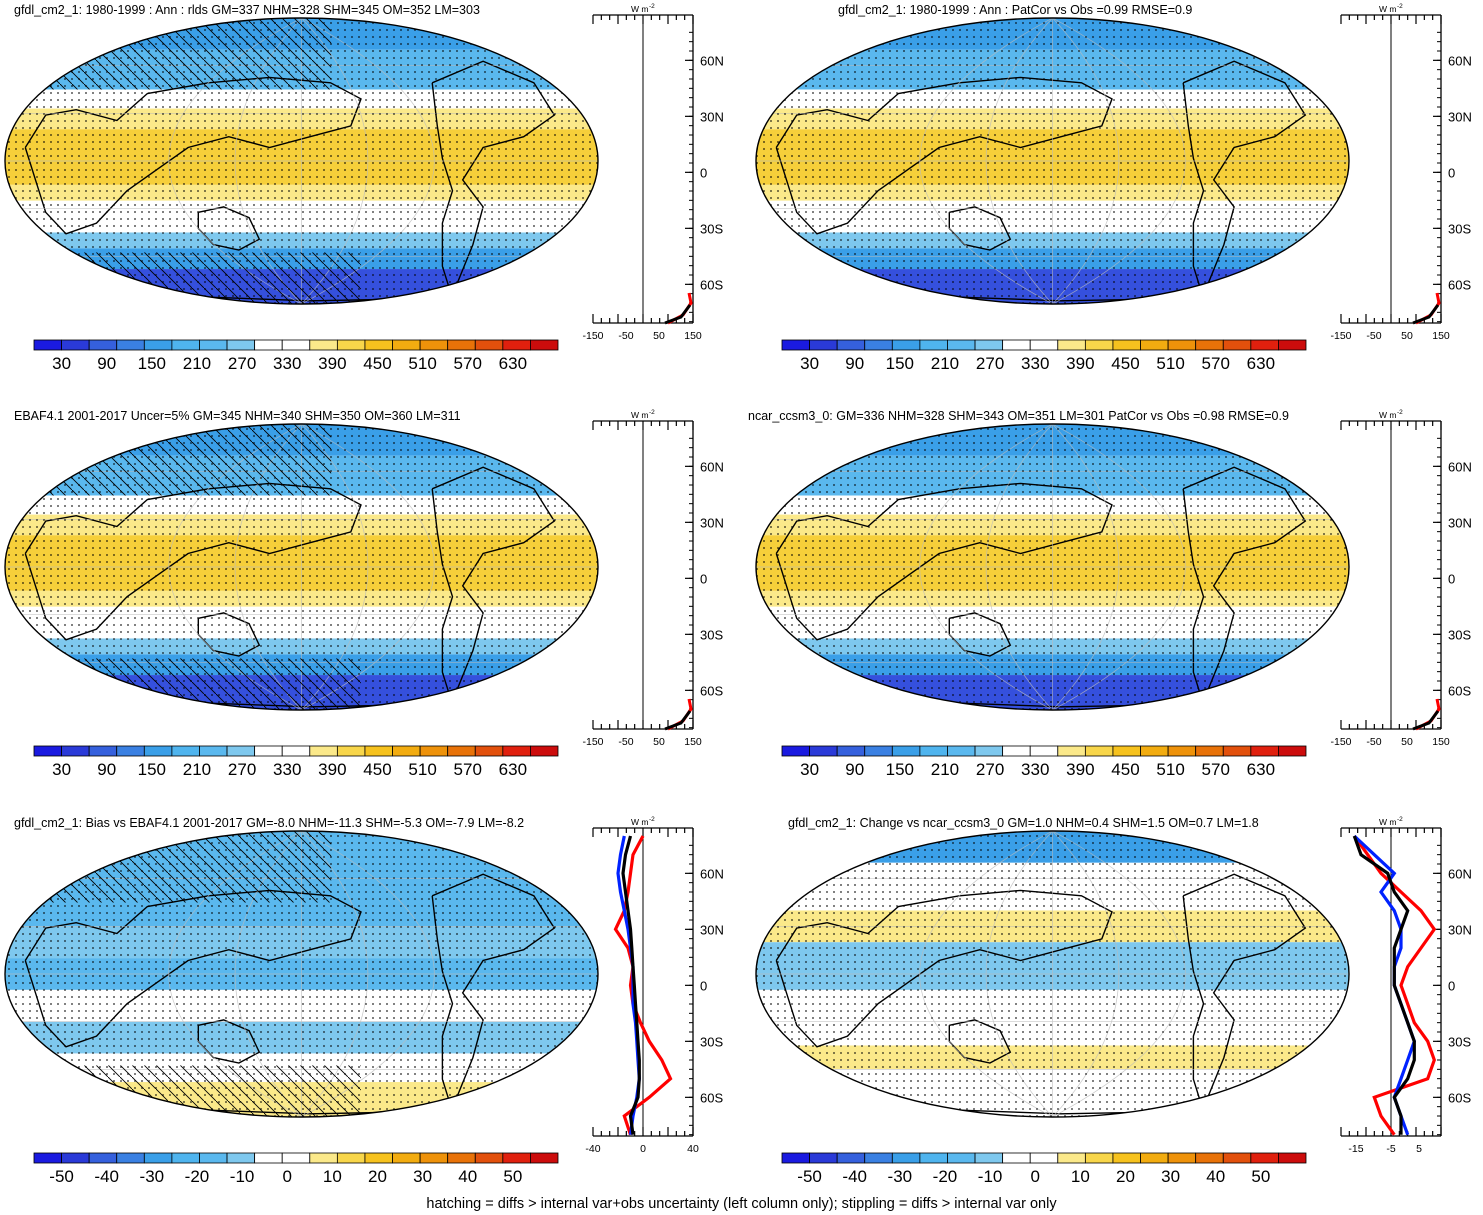 This screenshot has height=1215, width=1483. Describe the element at coordinates (652, 819) in the screenshot. I see `units-exponent: -2` at that location.